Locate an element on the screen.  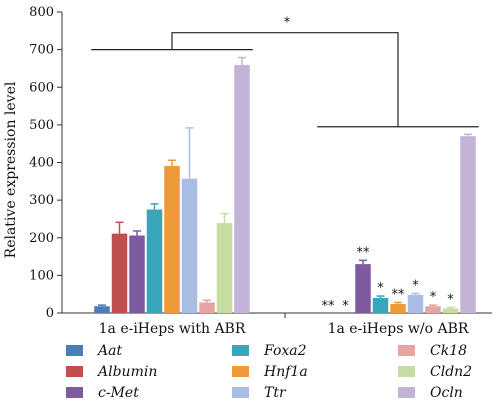
legend-swatch-cldn2 is located at coordinates (406, 371).